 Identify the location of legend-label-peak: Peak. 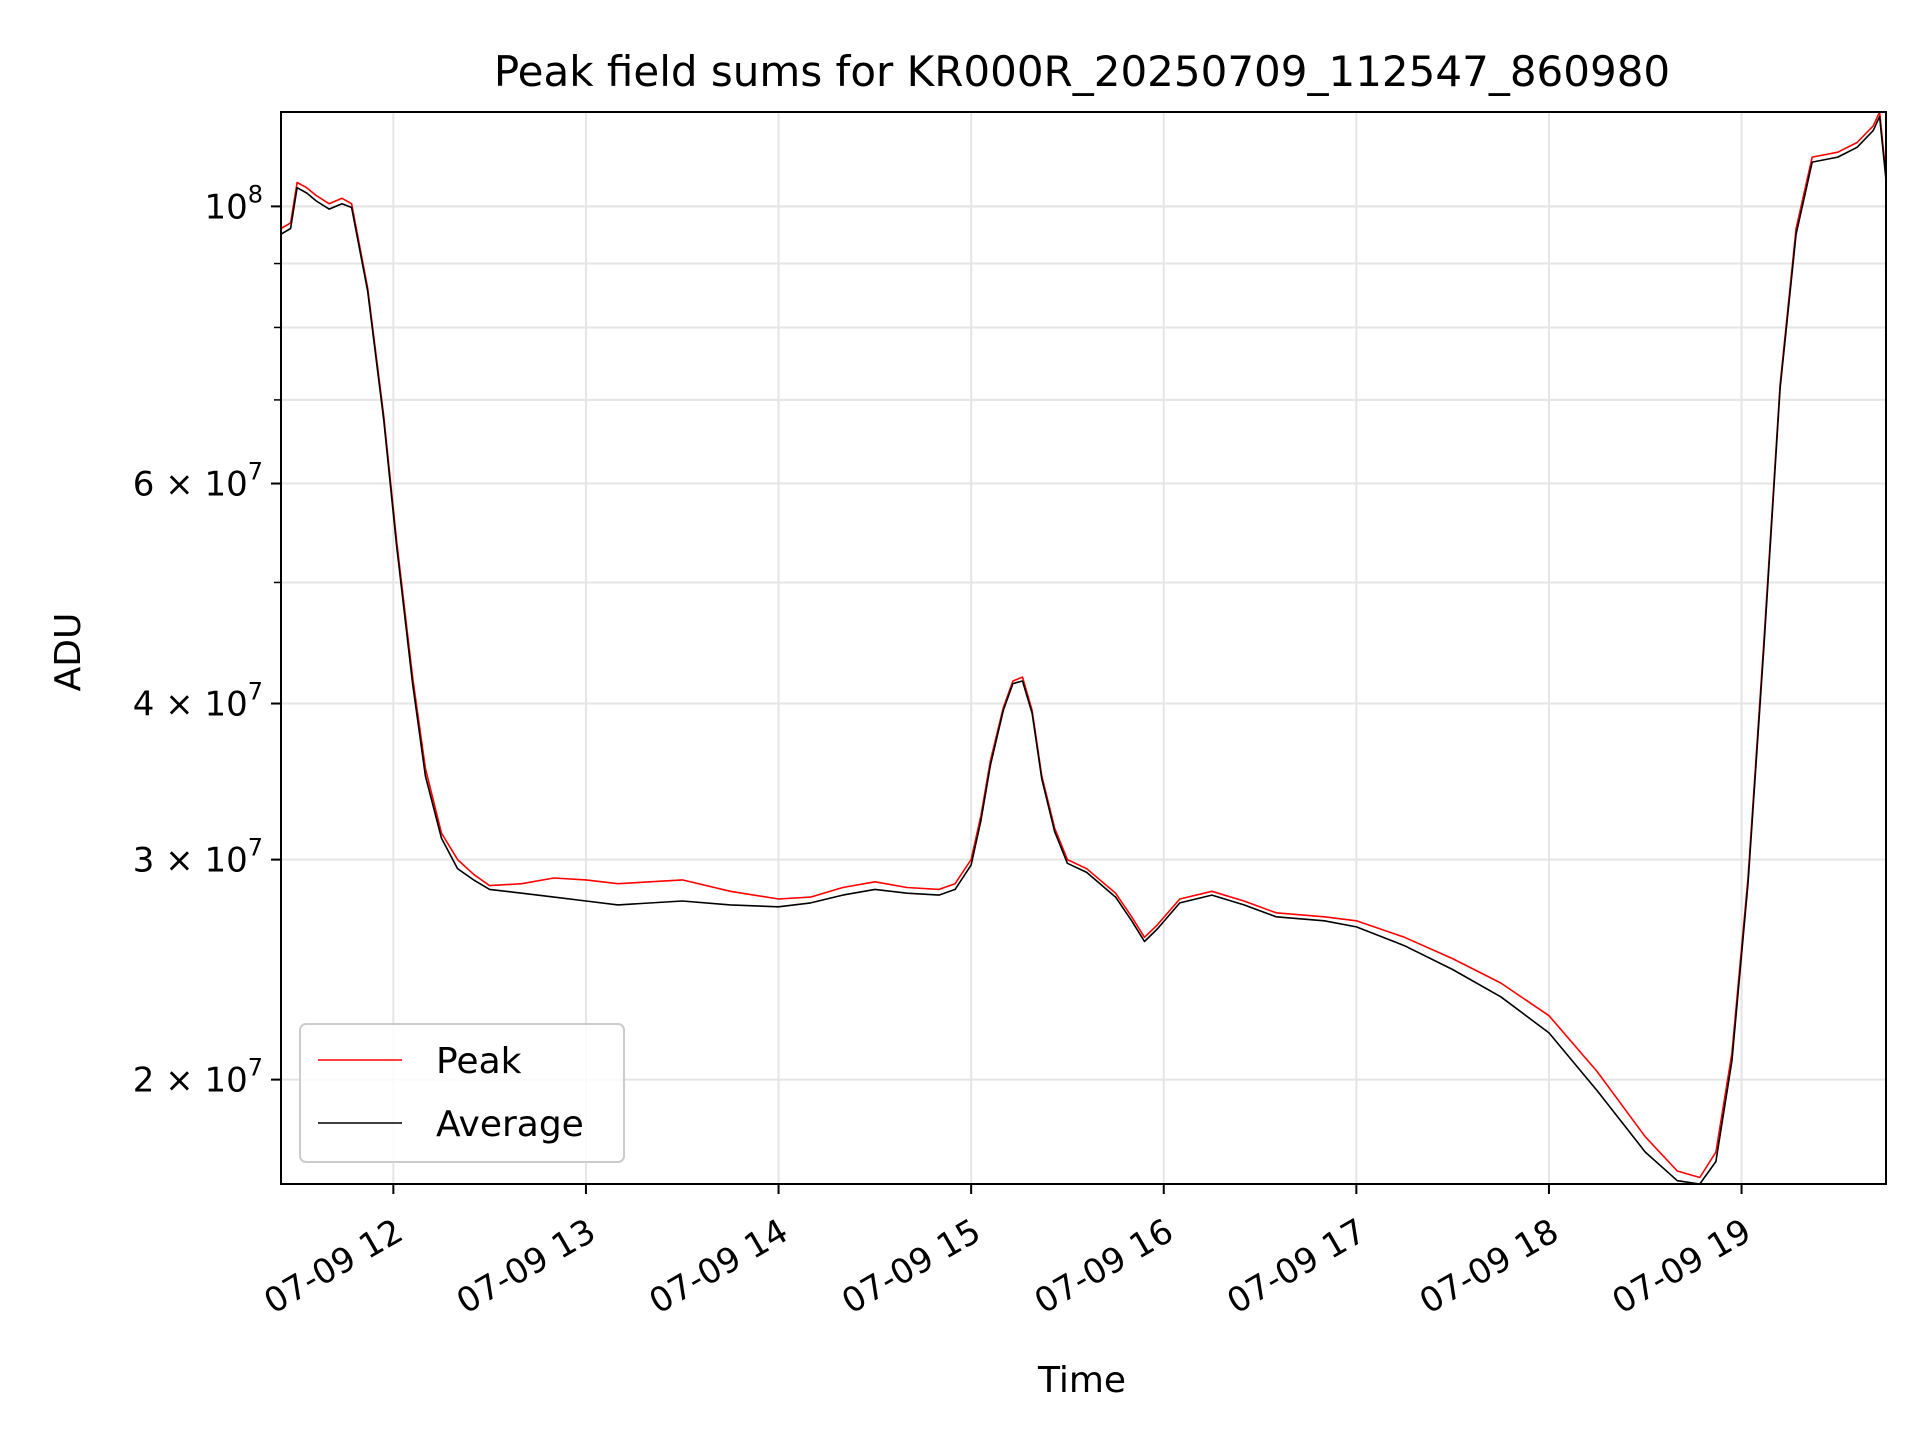
(479, 1061).